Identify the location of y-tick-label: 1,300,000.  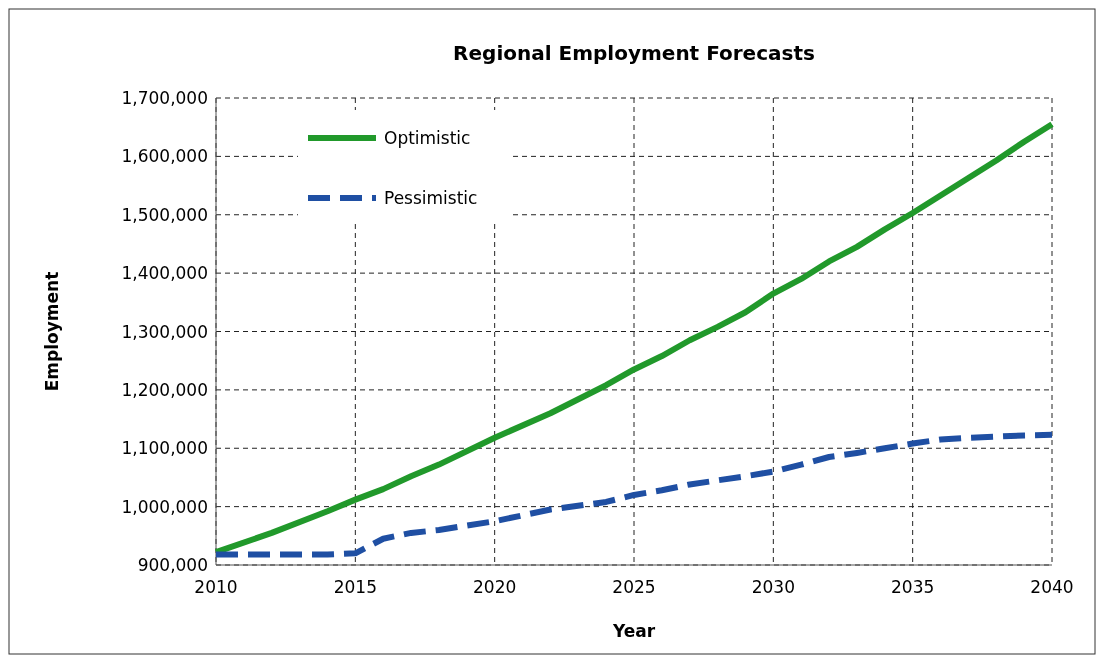
(164, 331).